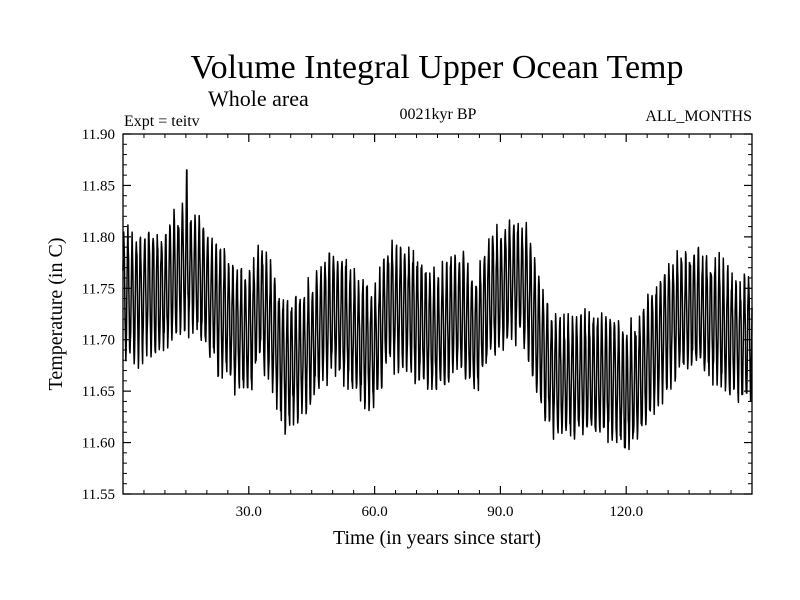 The width and height of the screenshot is (800, 600). Describe the element at coordinates (162, 121) in the screenshot. I see `experiment-label: Expt = teitv` at that location.